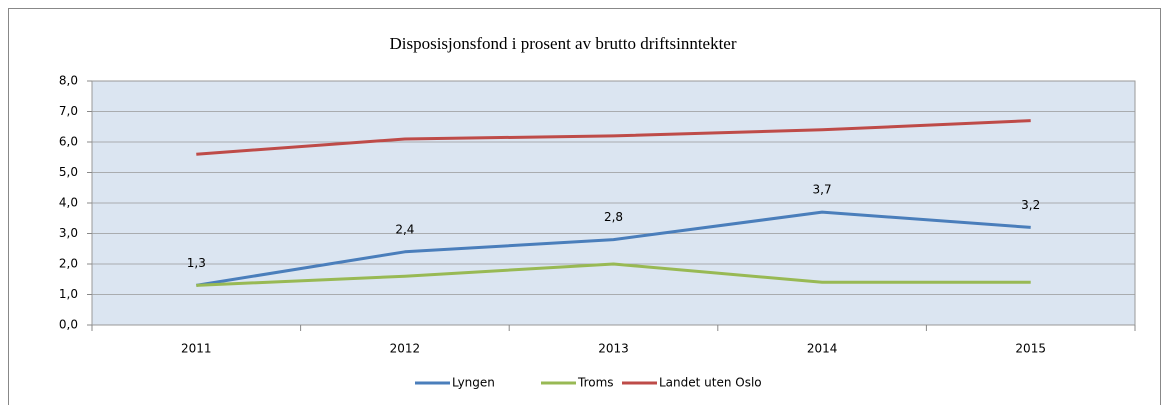 Image resolution: width=1169 pixels, height=405 pixels. Describe the element at coordinates (68, 325) in the screenshot. I see `y-tick-label: 0,0` at that location.